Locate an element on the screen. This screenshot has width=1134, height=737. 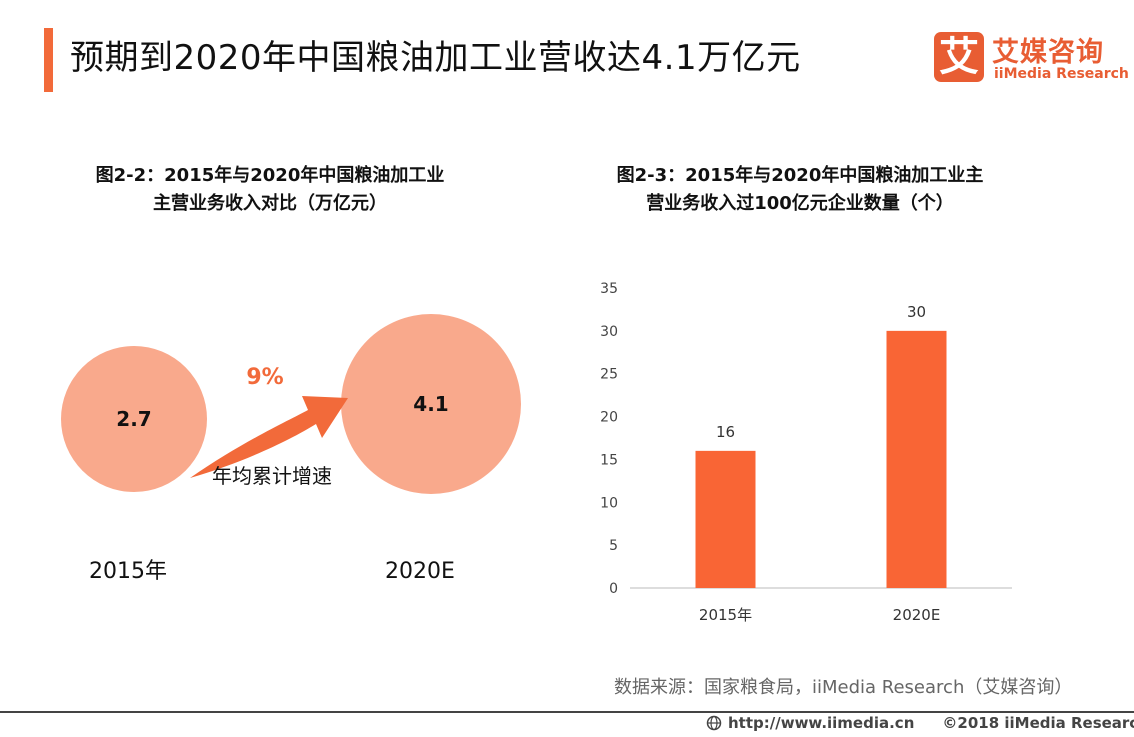
bar-chart-title-line1: 图2-3：2015年与2020年中国粮油加工业主 is located at coordinates (800, 175).